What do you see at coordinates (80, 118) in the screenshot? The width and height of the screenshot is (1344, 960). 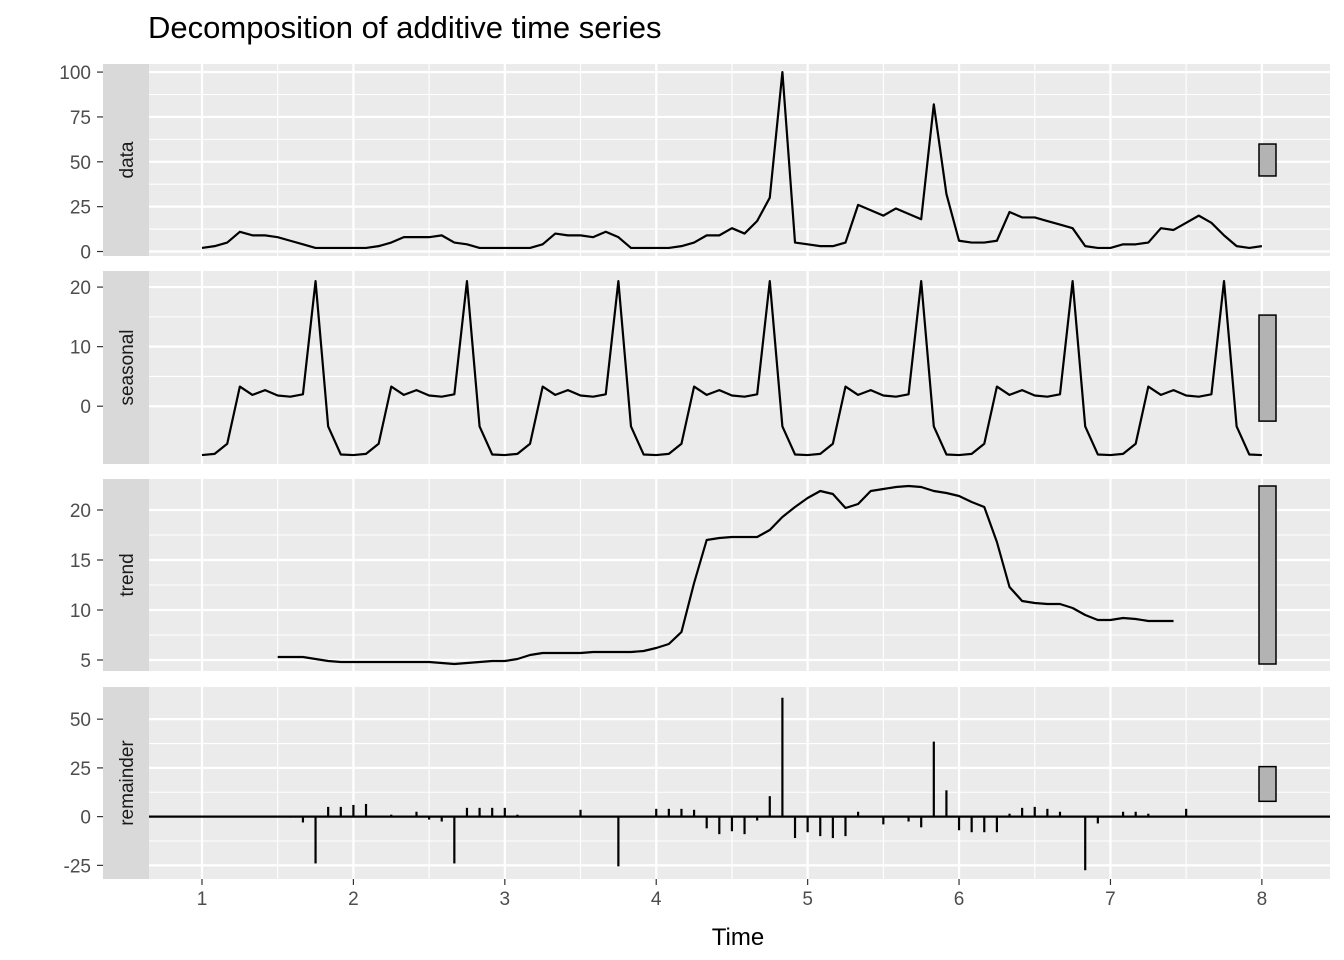 I see `y-tick-label: 75` at bounding box center [80, 118].